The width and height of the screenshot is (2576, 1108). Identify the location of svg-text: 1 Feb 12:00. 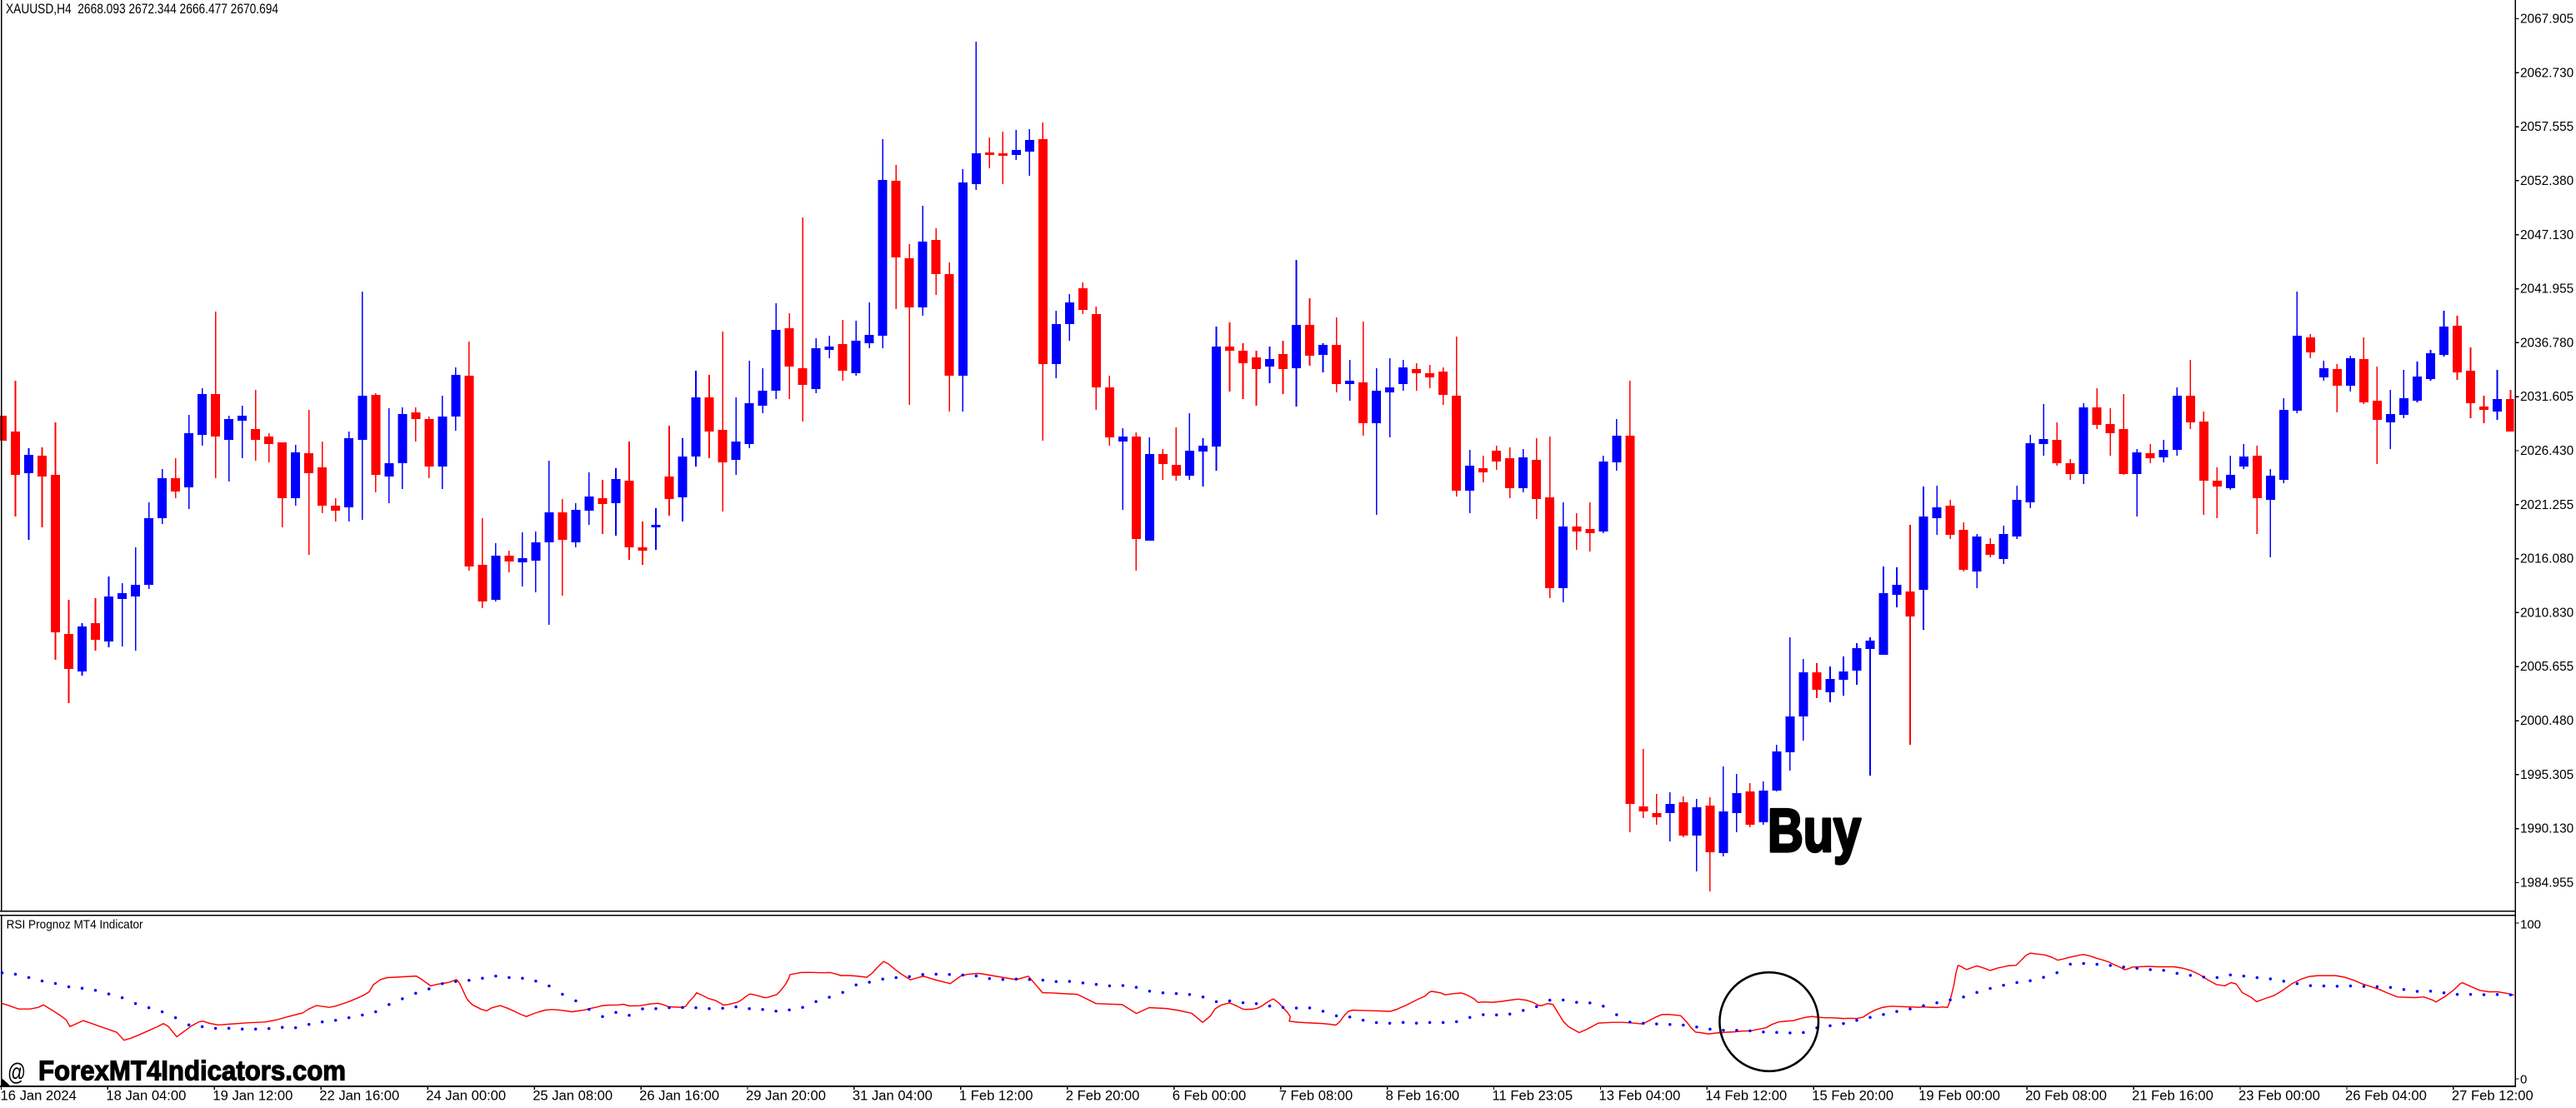
(996, 1096).